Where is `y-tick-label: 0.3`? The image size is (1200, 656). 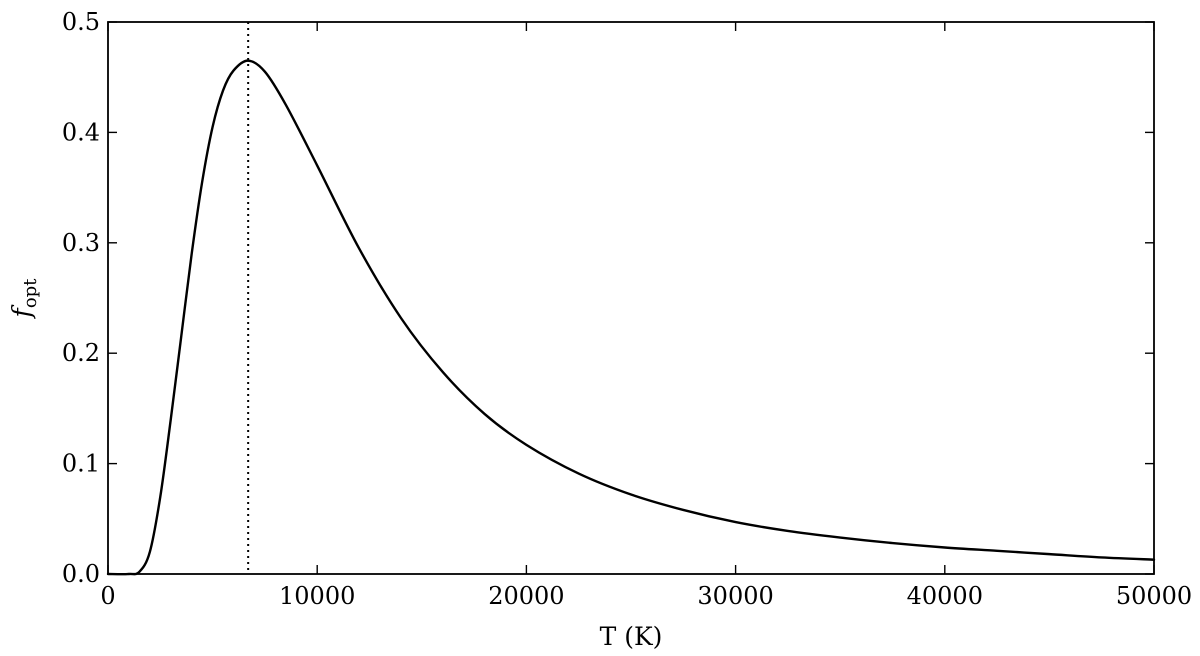 y-tick-label: 0.3 is located at coordinates (81, 243).